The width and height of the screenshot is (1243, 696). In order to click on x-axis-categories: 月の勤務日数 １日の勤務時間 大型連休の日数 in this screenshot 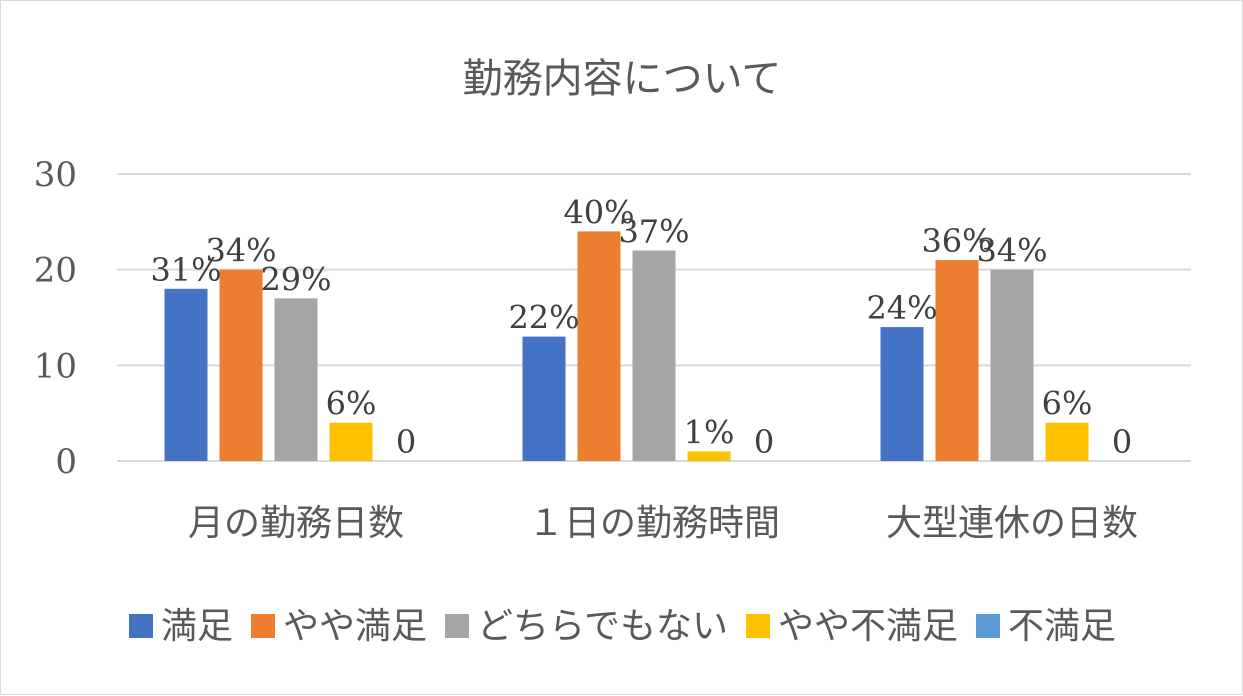, I will do `click(663, 523)`.